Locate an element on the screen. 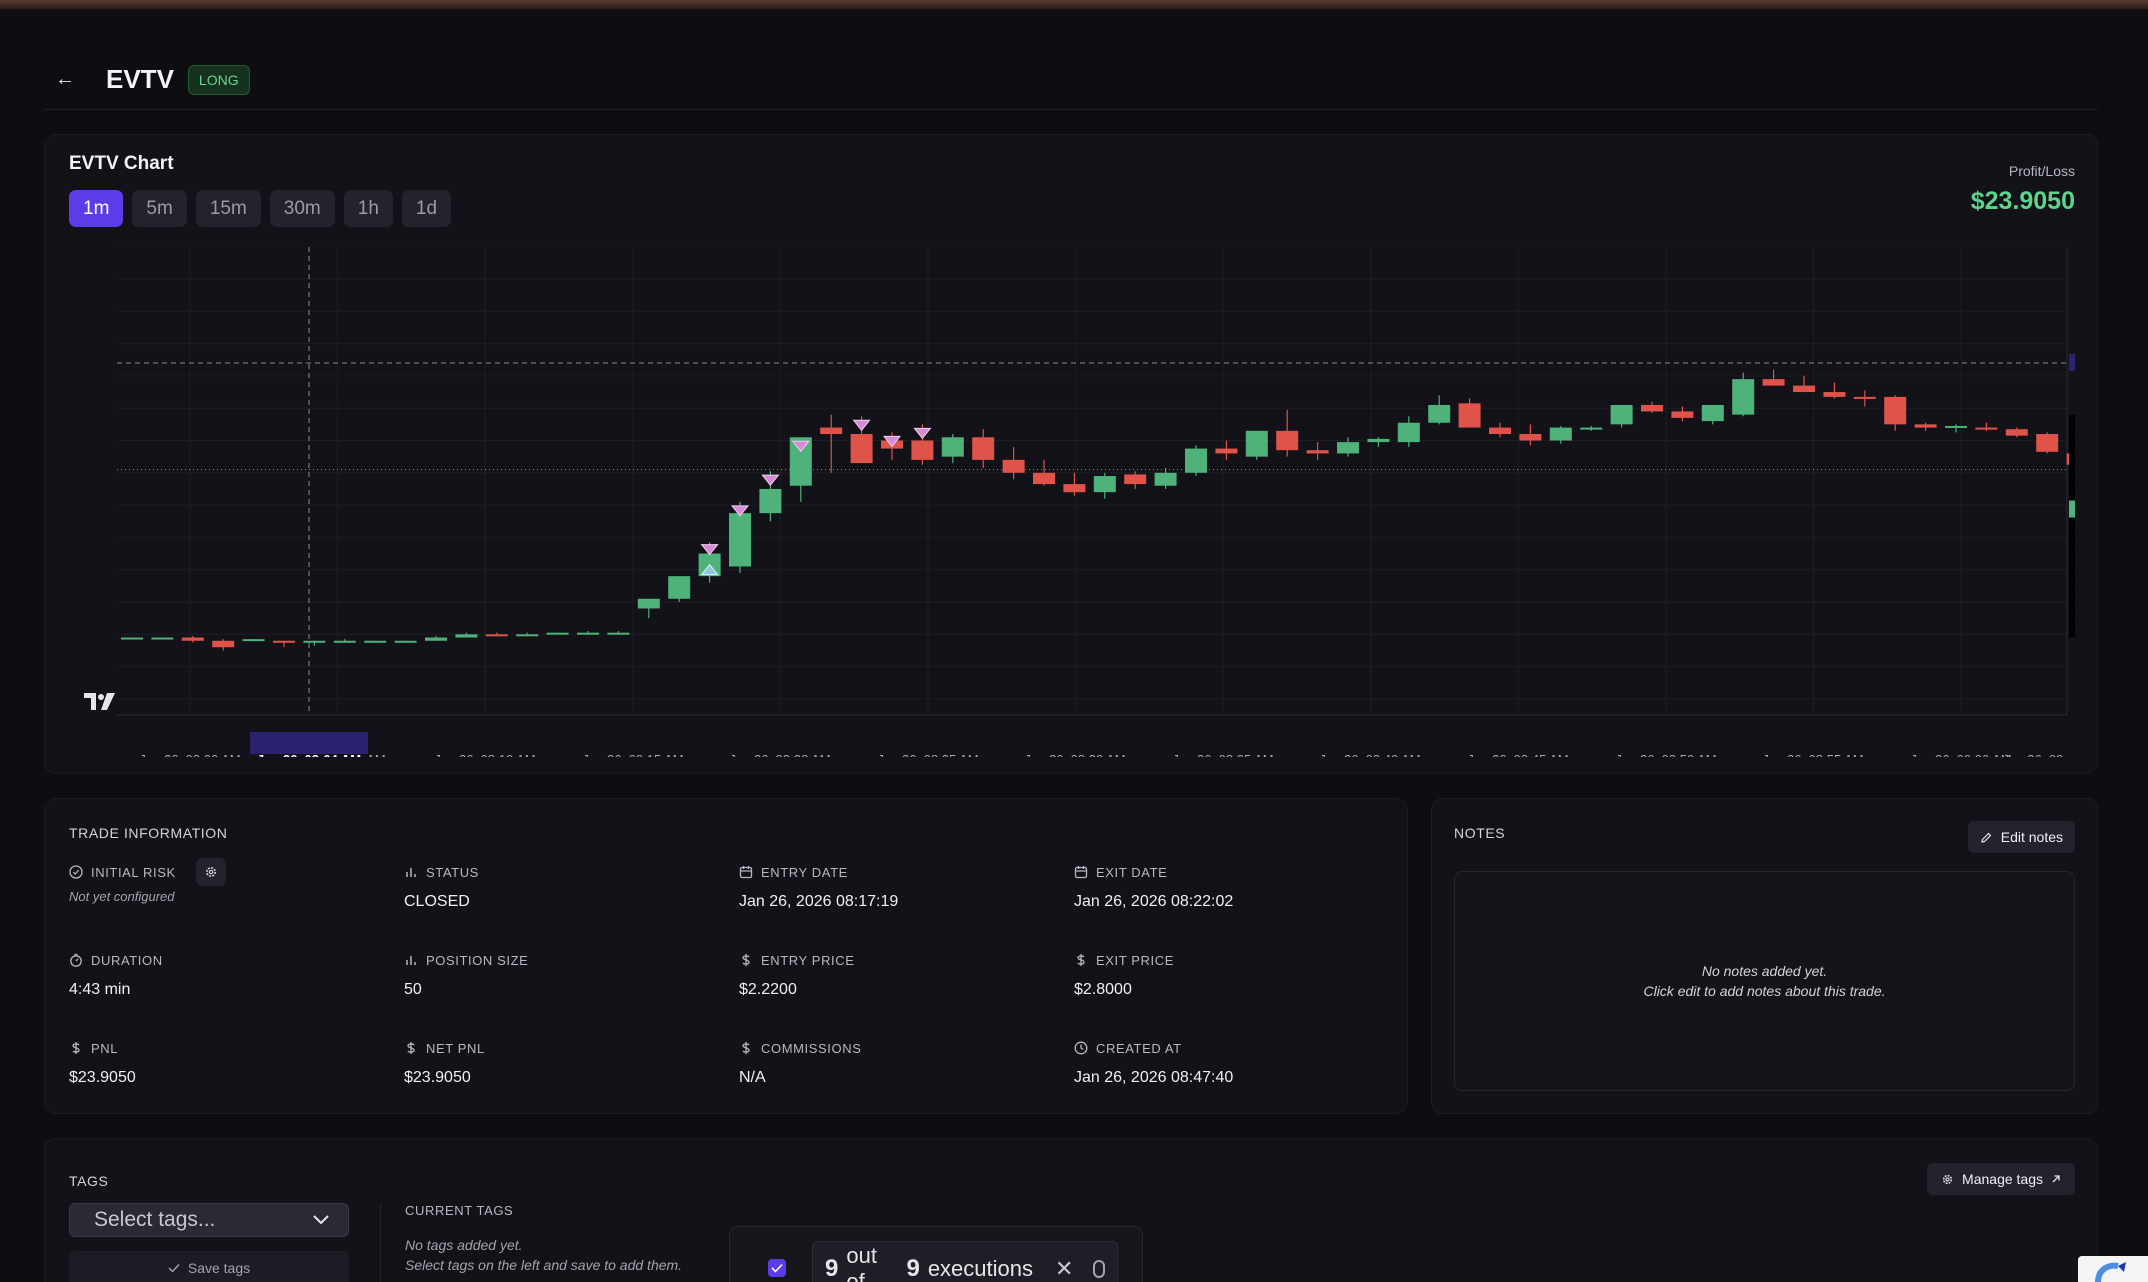 This screenshot has width=2148, height=1282. crosshair-time-label: Jan 26, 08:04 AM is located at coordinates (309, 754).